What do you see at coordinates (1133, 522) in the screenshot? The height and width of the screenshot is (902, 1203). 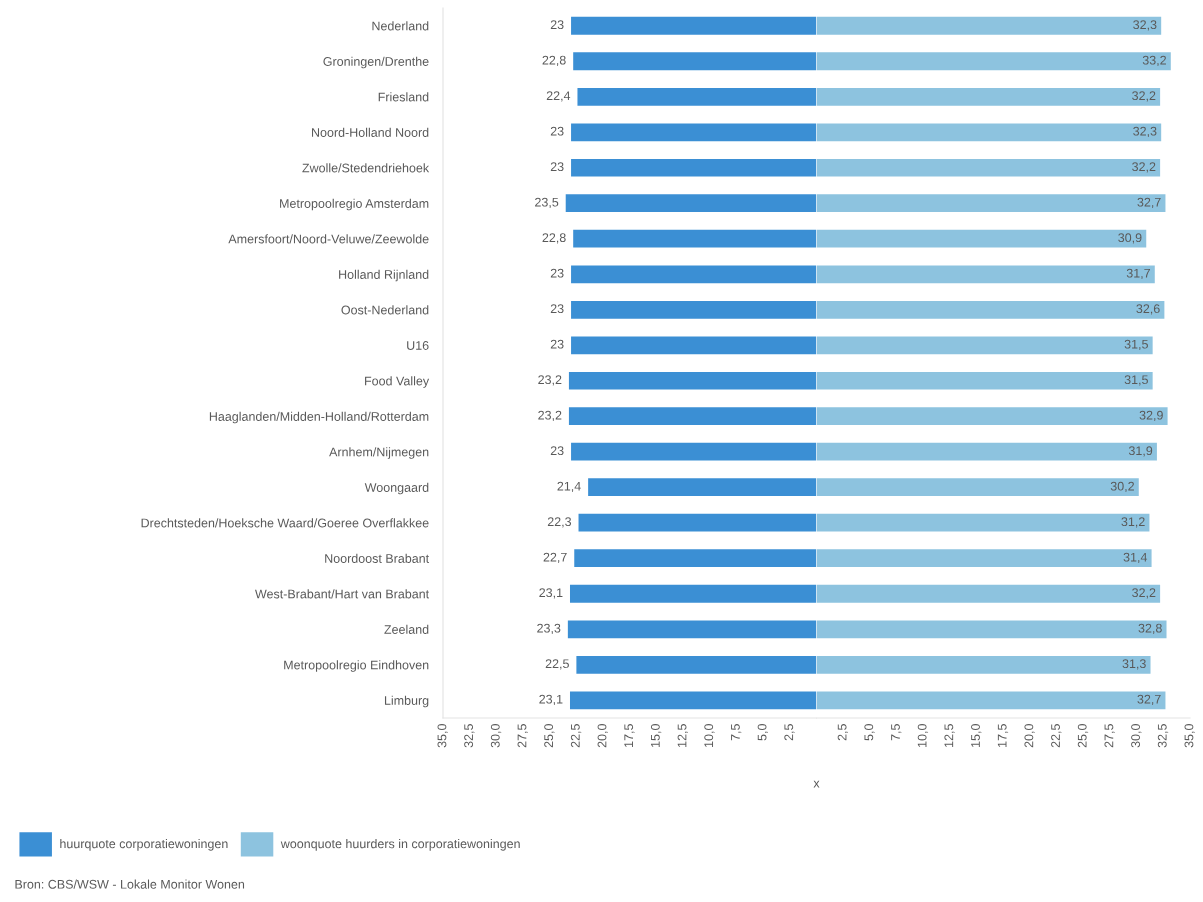 I see `data-label: 31,2` at bounding box center [1133, 522].